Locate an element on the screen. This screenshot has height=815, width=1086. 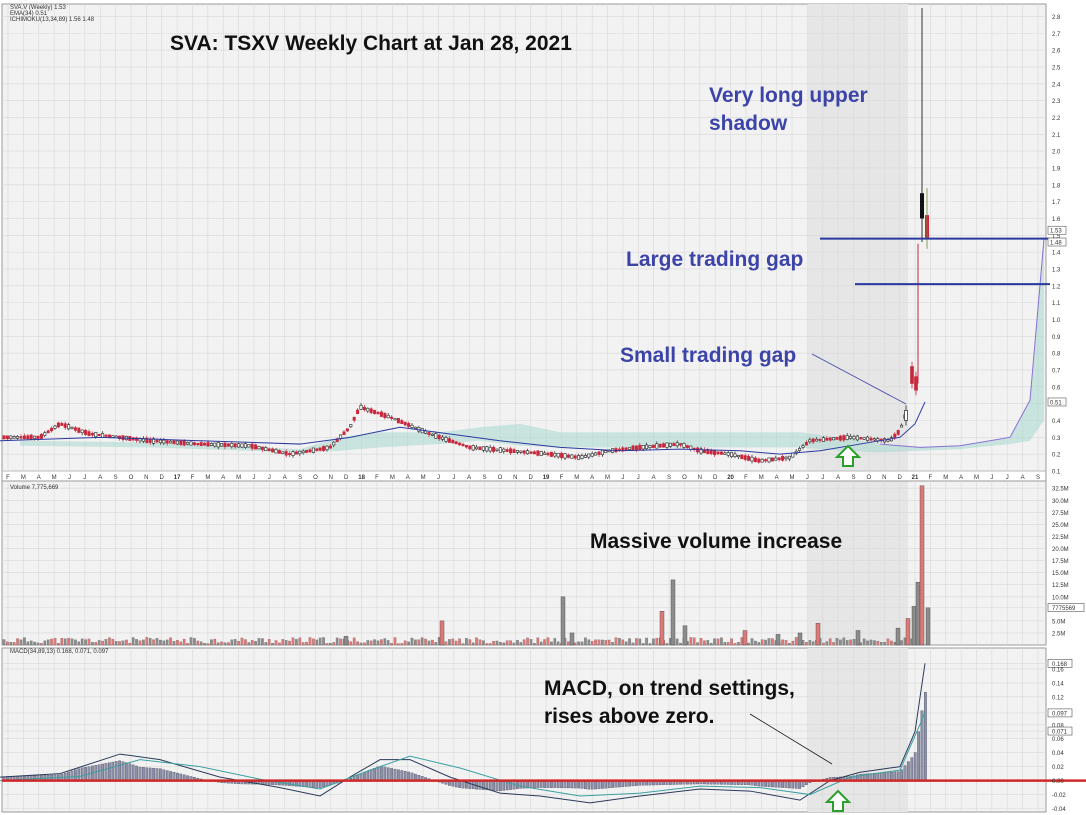
macd-y-tick: 0.08 is located at coordinates (1058, 726).